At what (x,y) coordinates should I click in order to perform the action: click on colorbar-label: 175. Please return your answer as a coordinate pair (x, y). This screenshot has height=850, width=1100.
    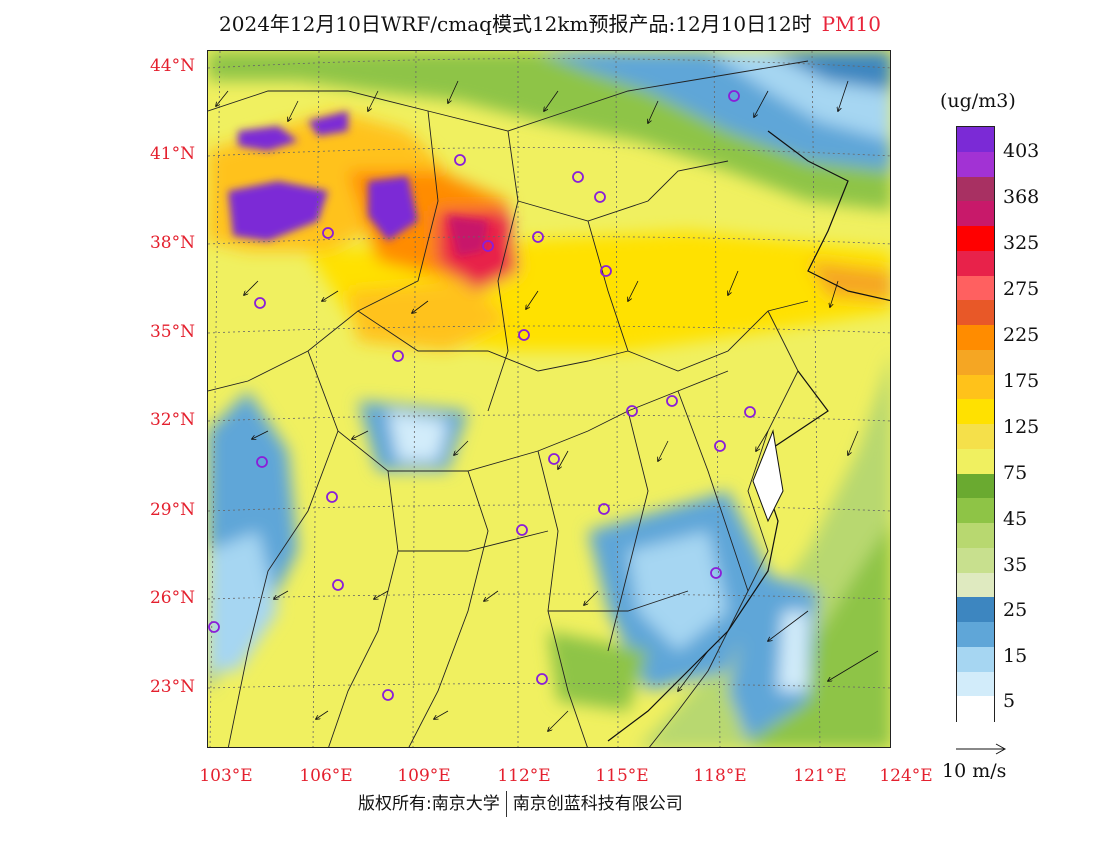
    Looking at the image, I should click on (1021, 381).